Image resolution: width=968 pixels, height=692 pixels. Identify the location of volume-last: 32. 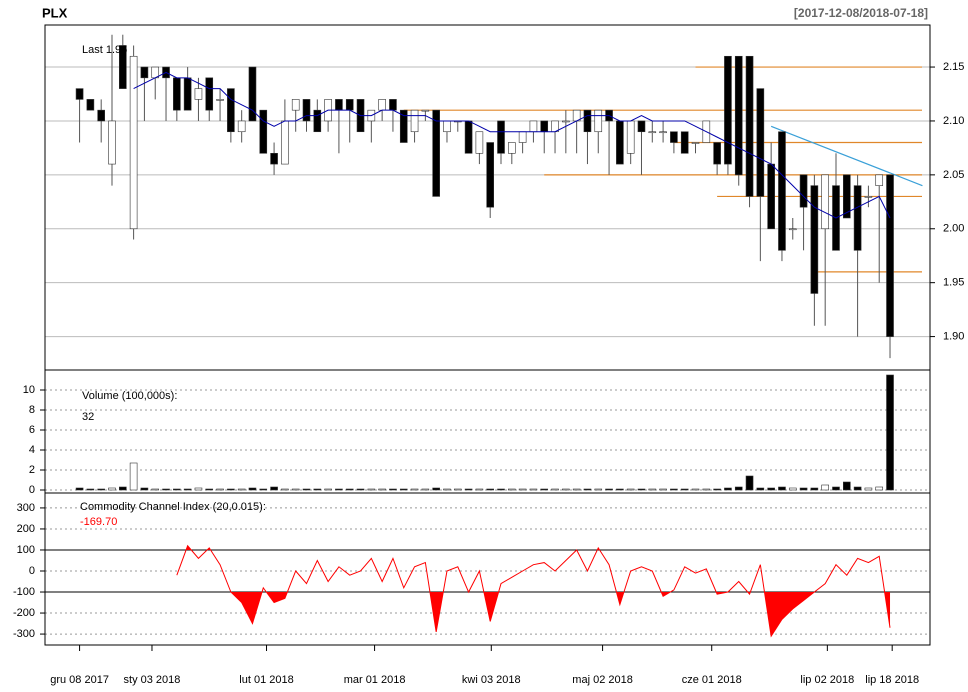
(88, 417).